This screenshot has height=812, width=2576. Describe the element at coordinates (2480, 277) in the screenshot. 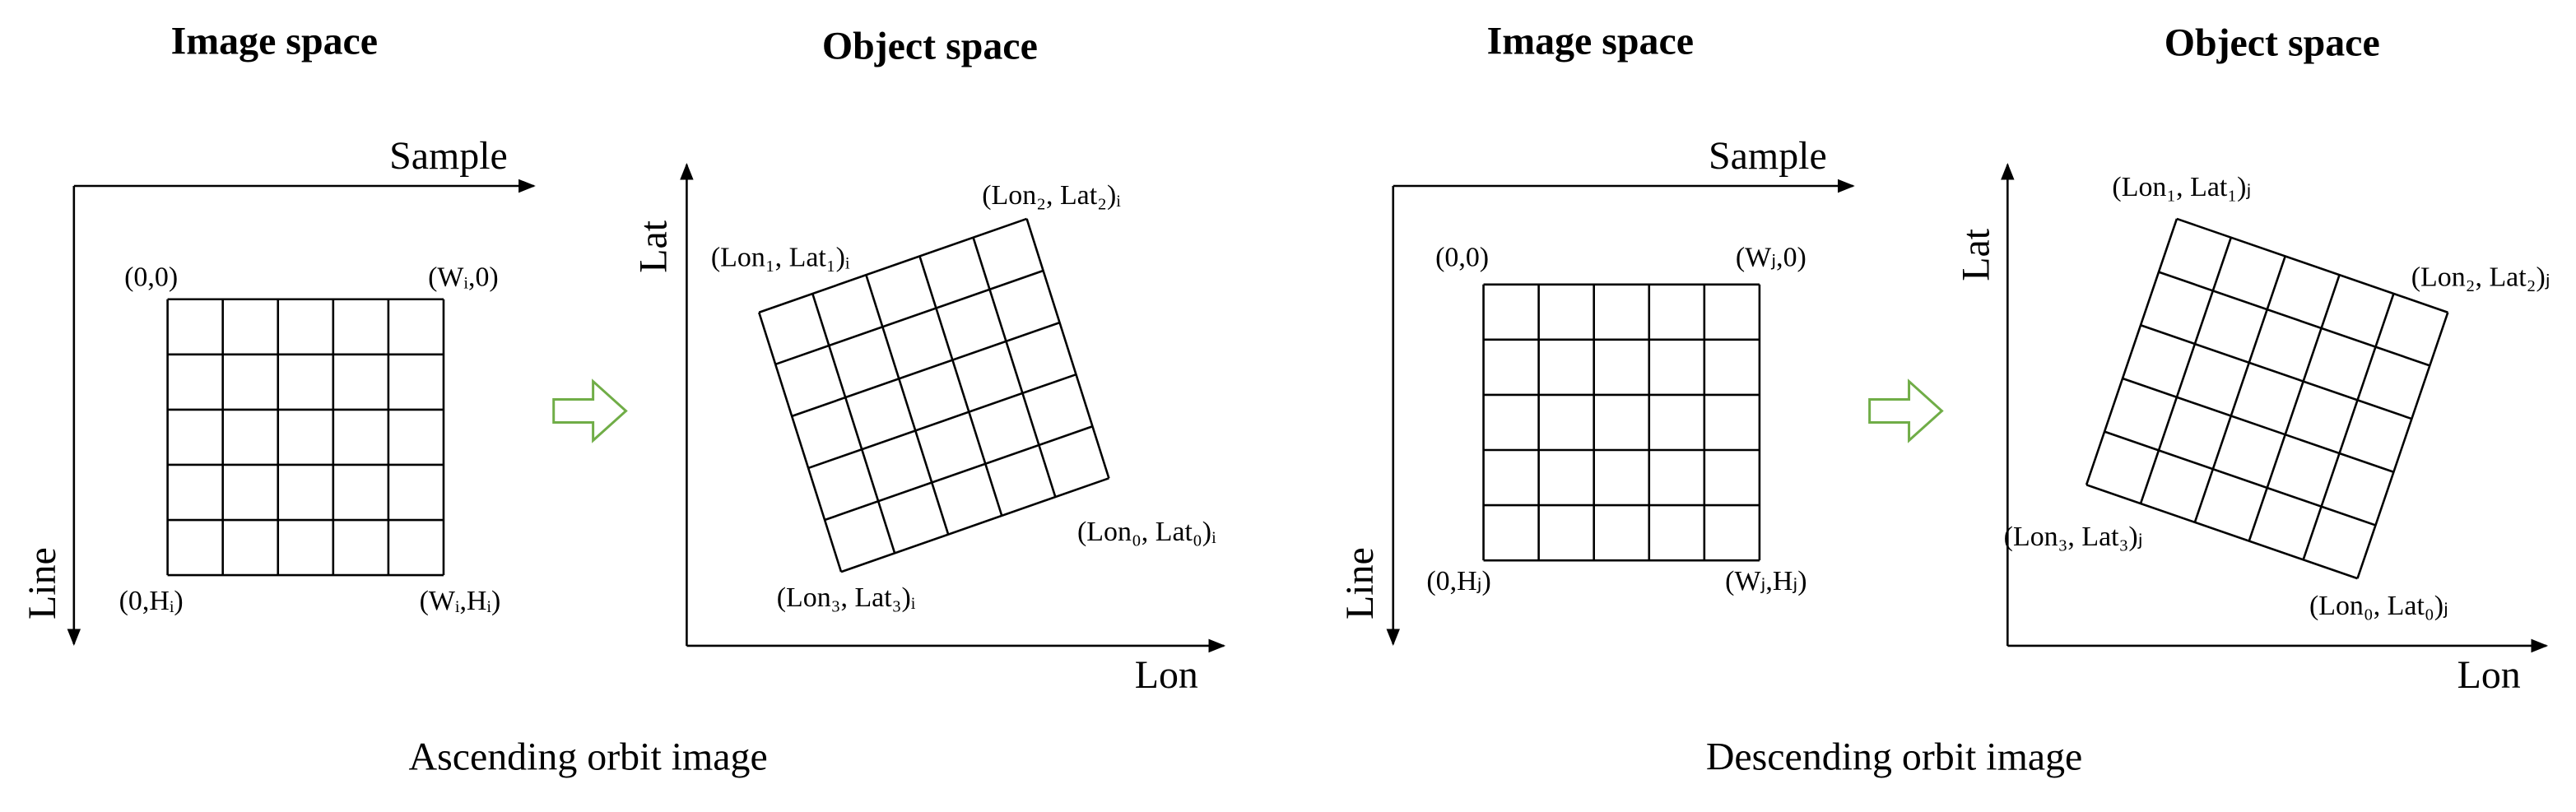

I see `object-corner-label: (Lon₂, Lat₂)ⱼ` at that location.